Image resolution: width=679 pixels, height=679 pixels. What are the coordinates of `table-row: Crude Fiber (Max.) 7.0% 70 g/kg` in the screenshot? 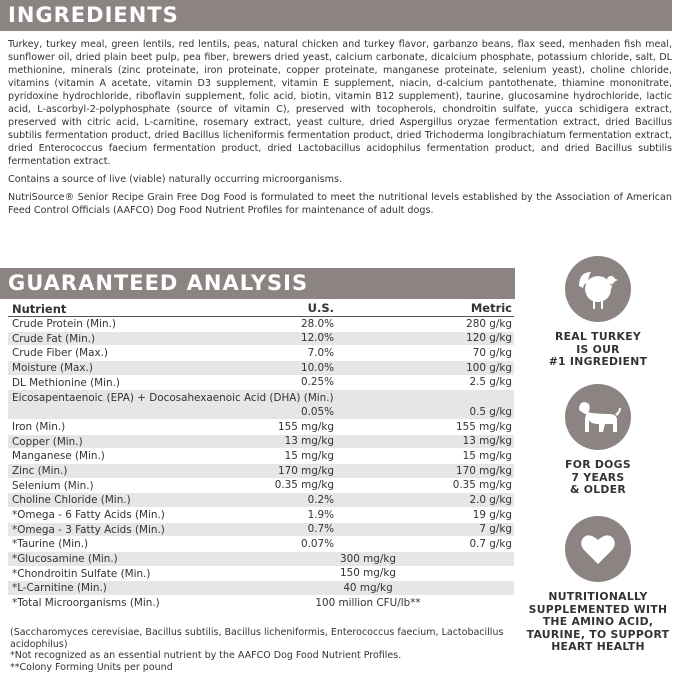 It's located at (261, 354).